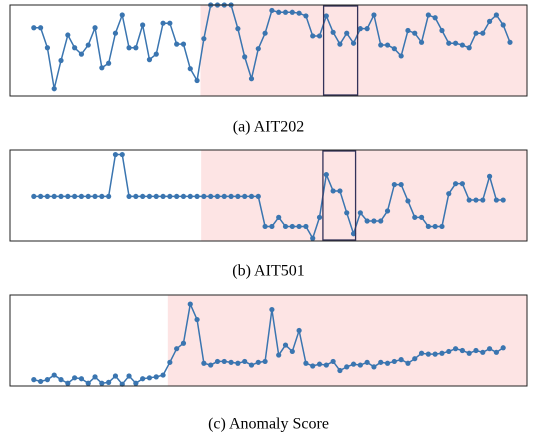 The width and height of the screenshot is (537, 445). I want to click on caption: (a) AIT202, so click(269, 127).